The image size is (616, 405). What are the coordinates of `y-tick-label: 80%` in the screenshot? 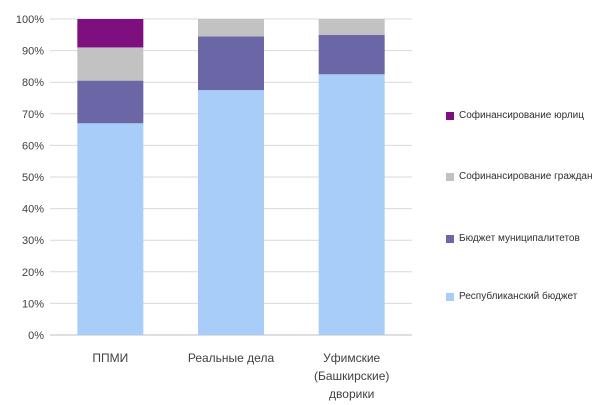 It's located at (33, 83).